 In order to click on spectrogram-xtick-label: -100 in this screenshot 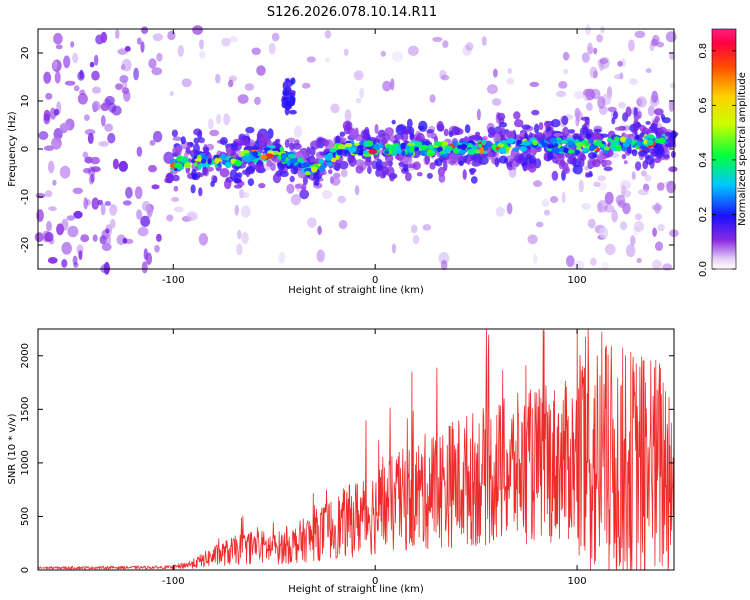, I will do `click(173, 280)`.